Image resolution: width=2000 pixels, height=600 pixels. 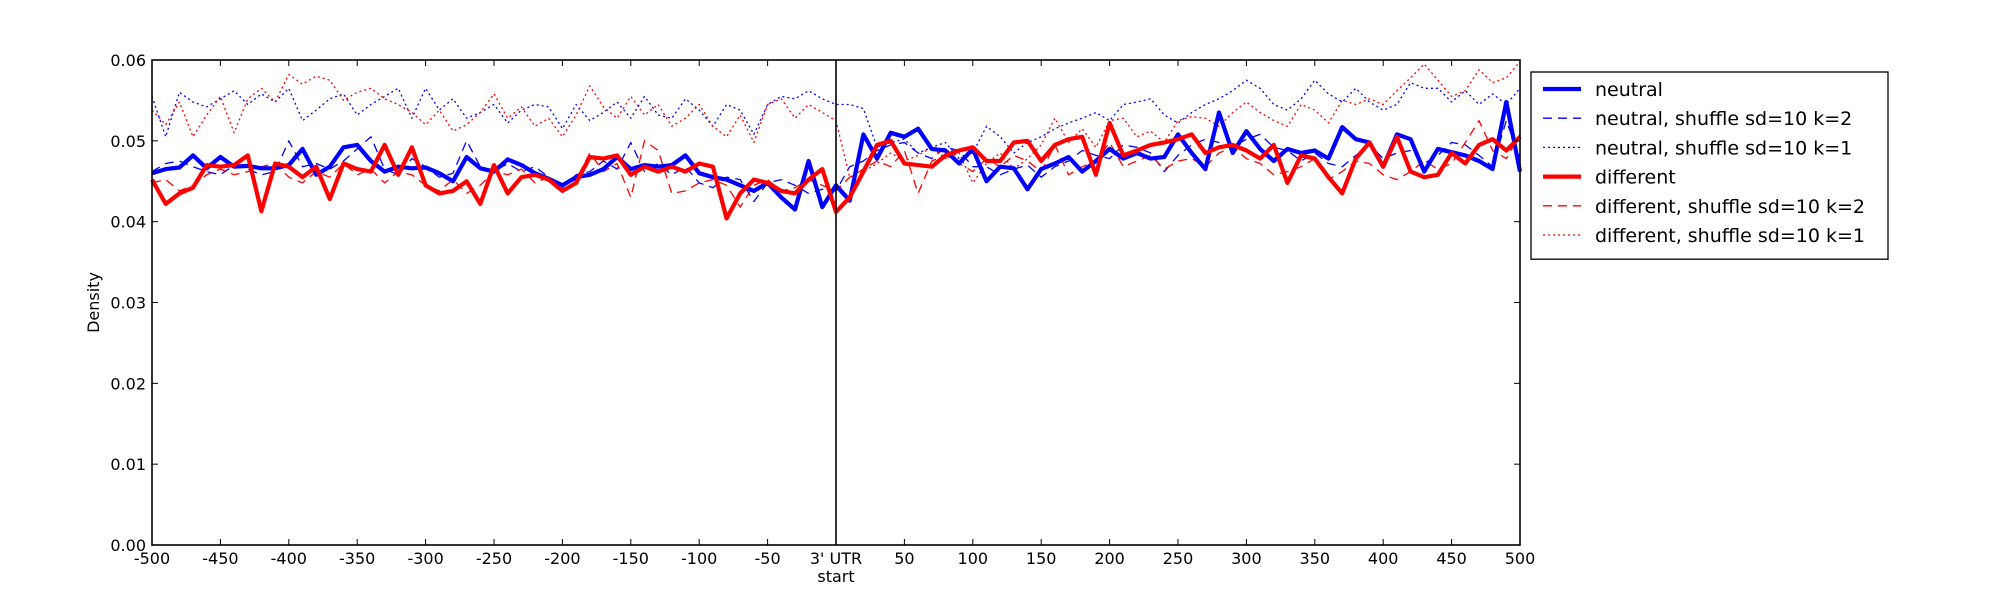 What do you see at coordinates (128, 464) in the screenshot?
I see `y-tick-label: 0.01` at bounding box center [128, 464].